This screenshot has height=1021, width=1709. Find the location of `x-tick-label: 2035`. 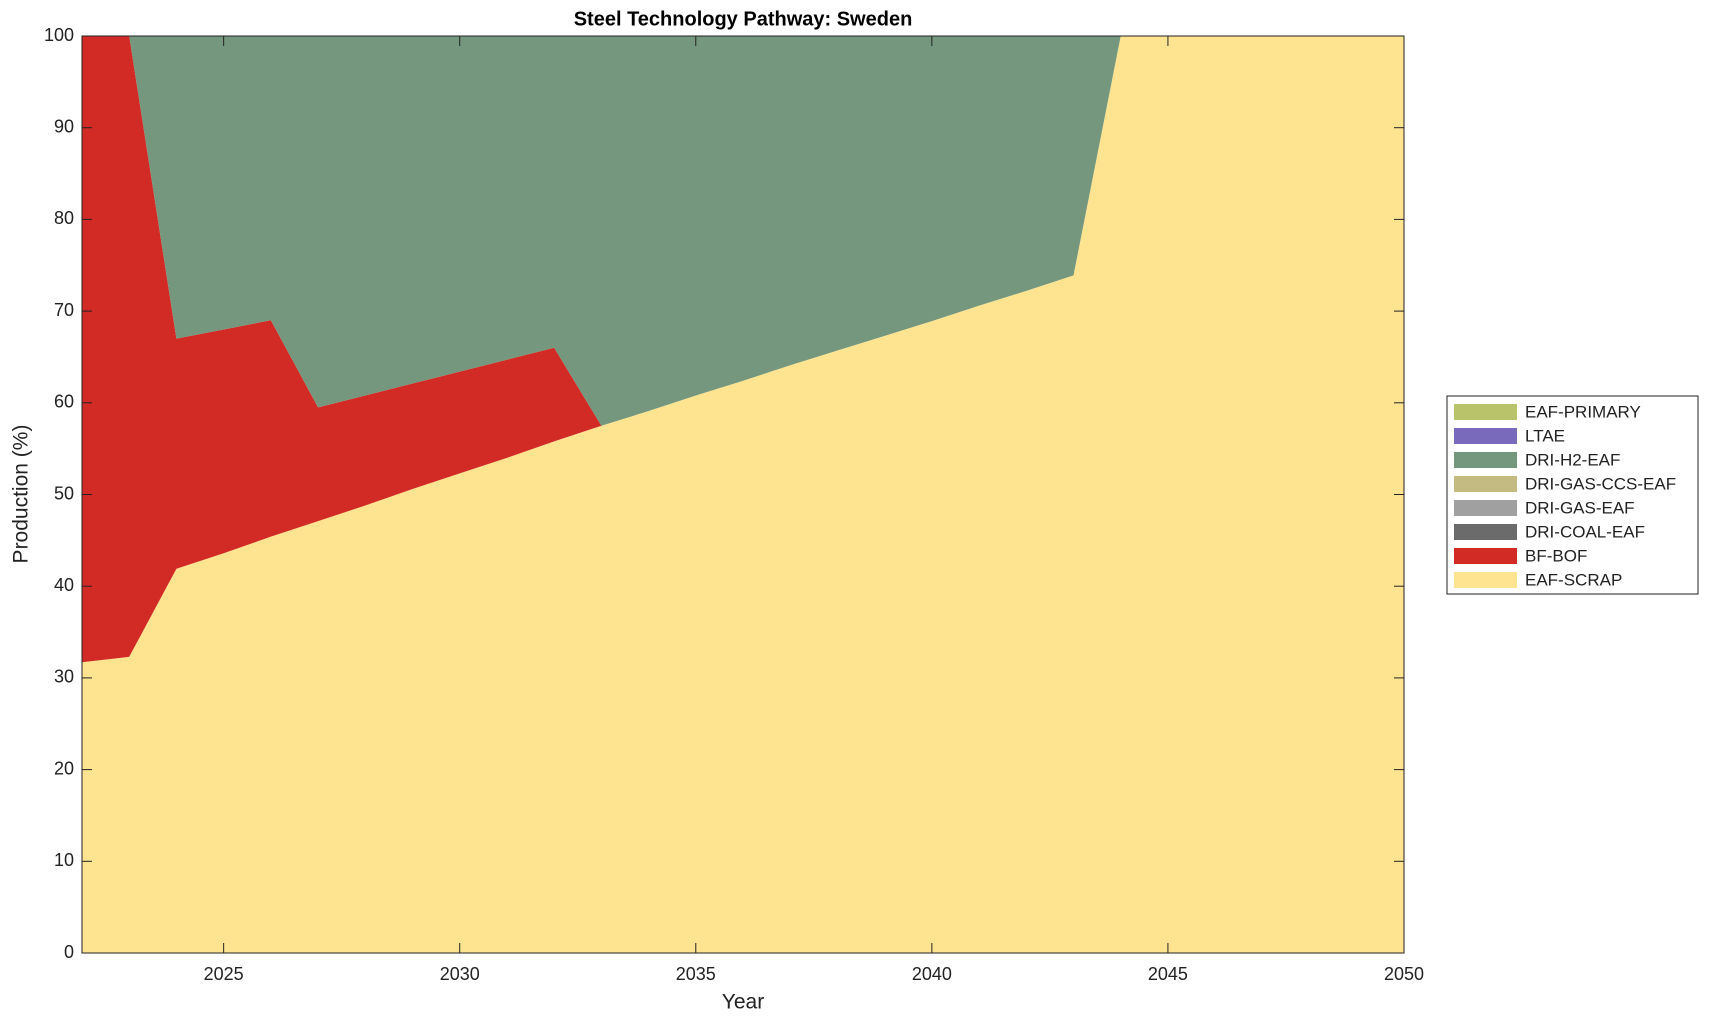

x-tick-label: 2035 is located at coordinates (696, 974).